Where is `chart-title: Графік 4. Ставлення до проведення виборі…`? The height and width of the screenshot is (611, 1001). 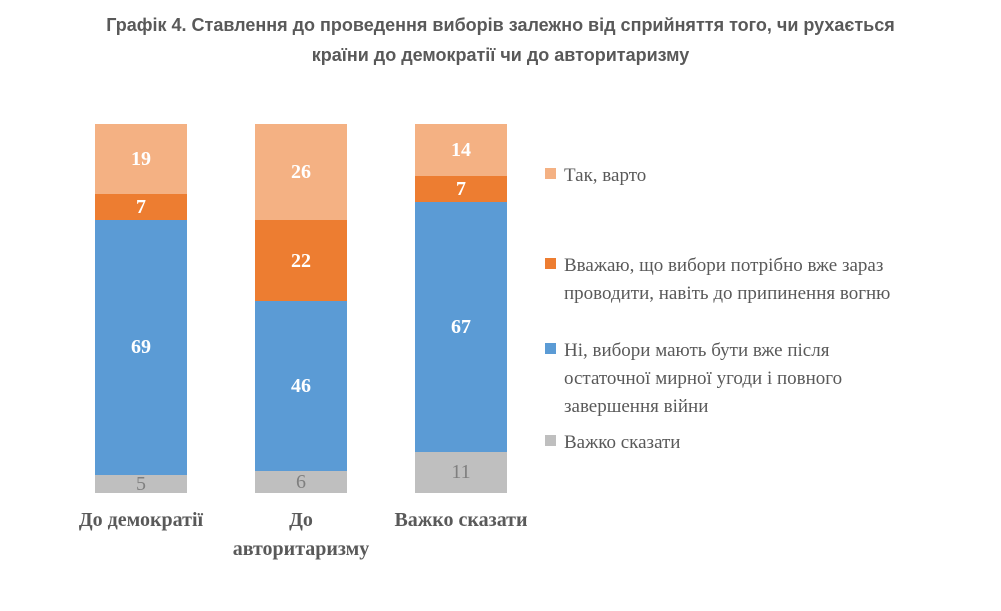 chart-title: Графік 4. Ставлення до проведення виборі… is located at coordinates (500, 40).